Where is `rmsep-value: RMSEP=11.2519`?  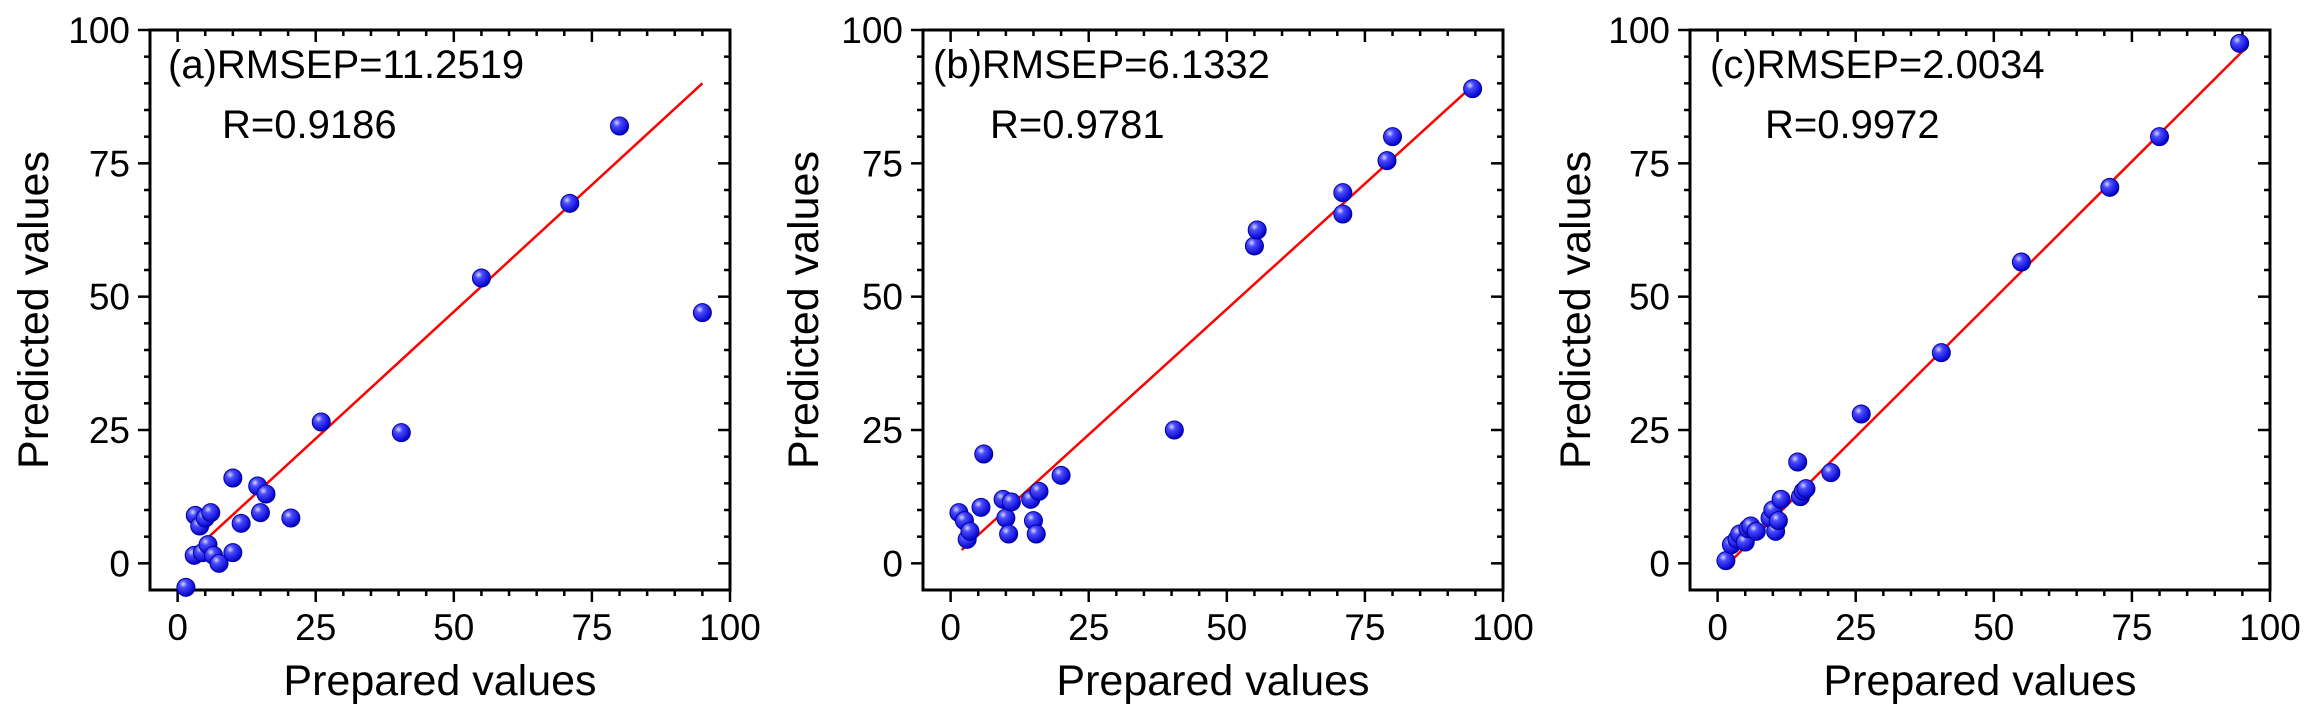
rmsep-value: RMSEP=11.2519 is located at coordinates (370, 65).